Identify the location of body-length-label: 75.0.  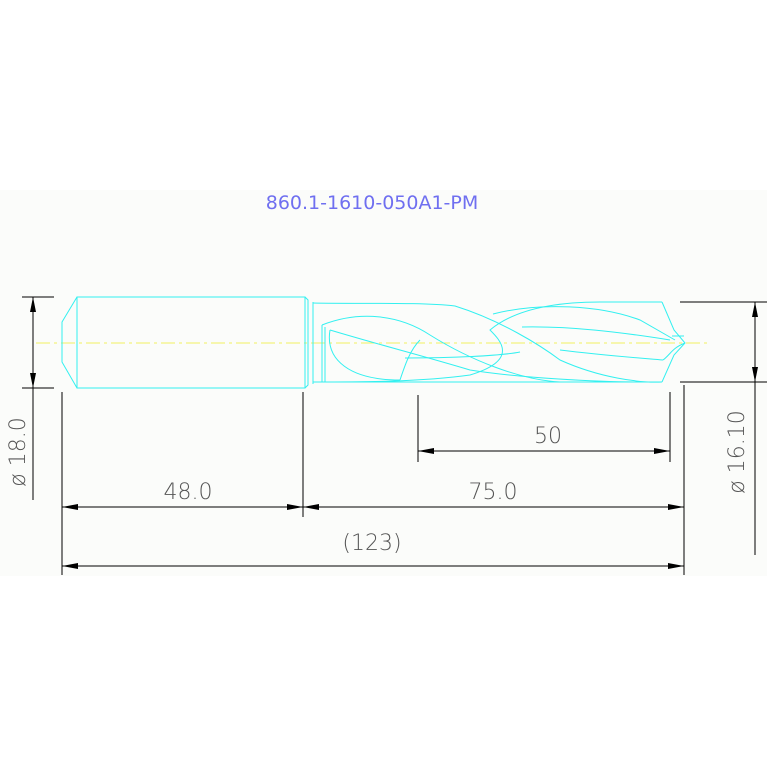
(493, 492).